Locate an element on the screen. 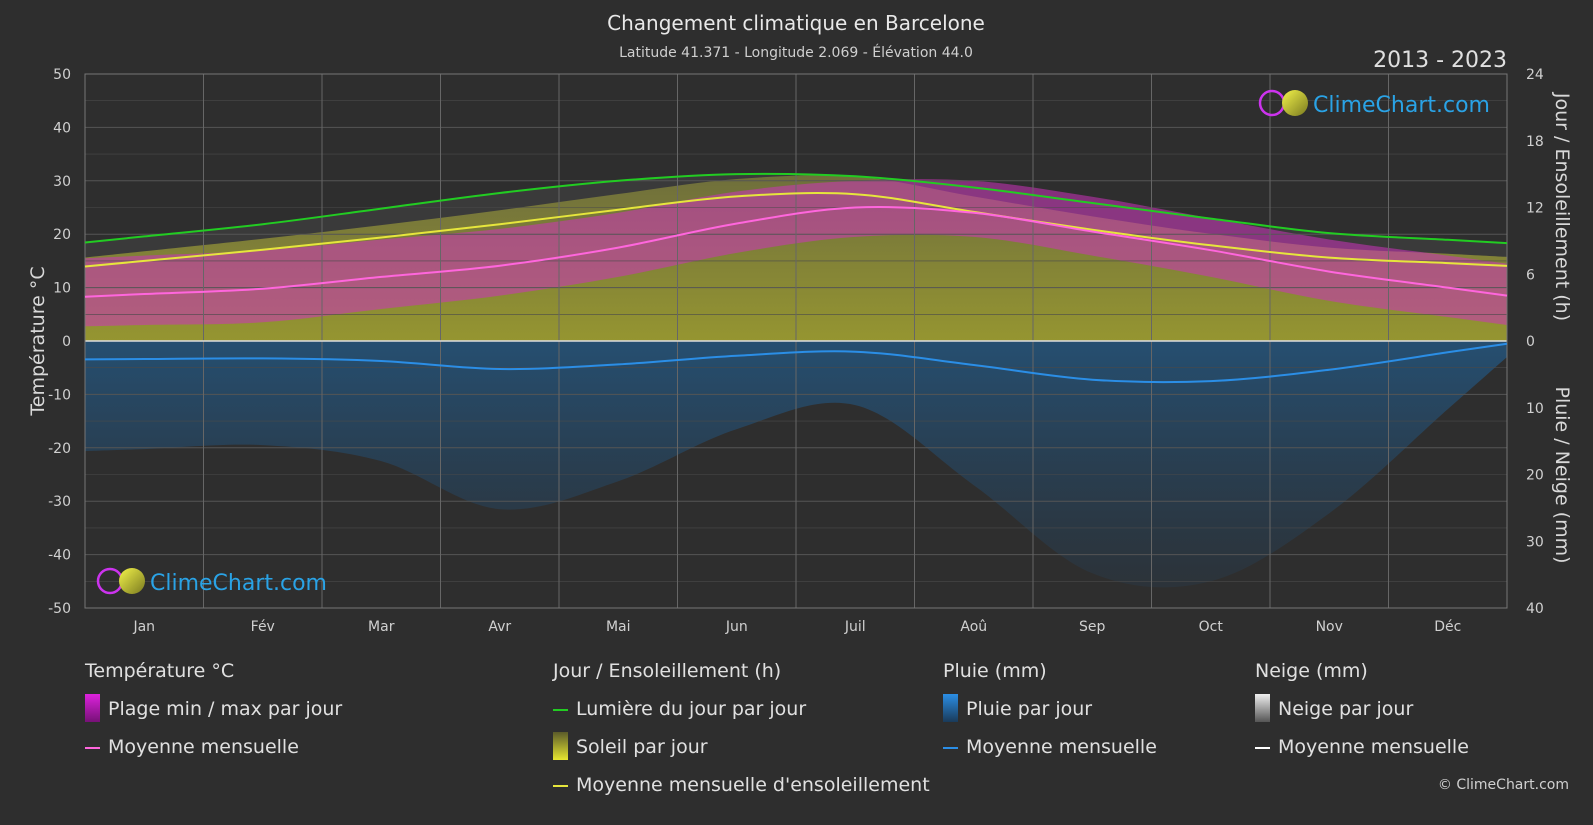 This screenshot has width=1593, height=825. legend-item-temp-mean: Moyenne mensuelle is located at coordinates (213, 755).